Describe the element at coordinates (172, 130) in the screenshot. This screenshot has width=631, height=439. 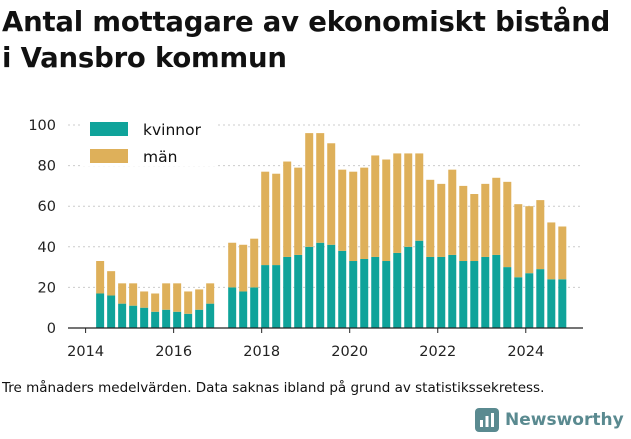
I see `legend-label: kvinnor` at that location.